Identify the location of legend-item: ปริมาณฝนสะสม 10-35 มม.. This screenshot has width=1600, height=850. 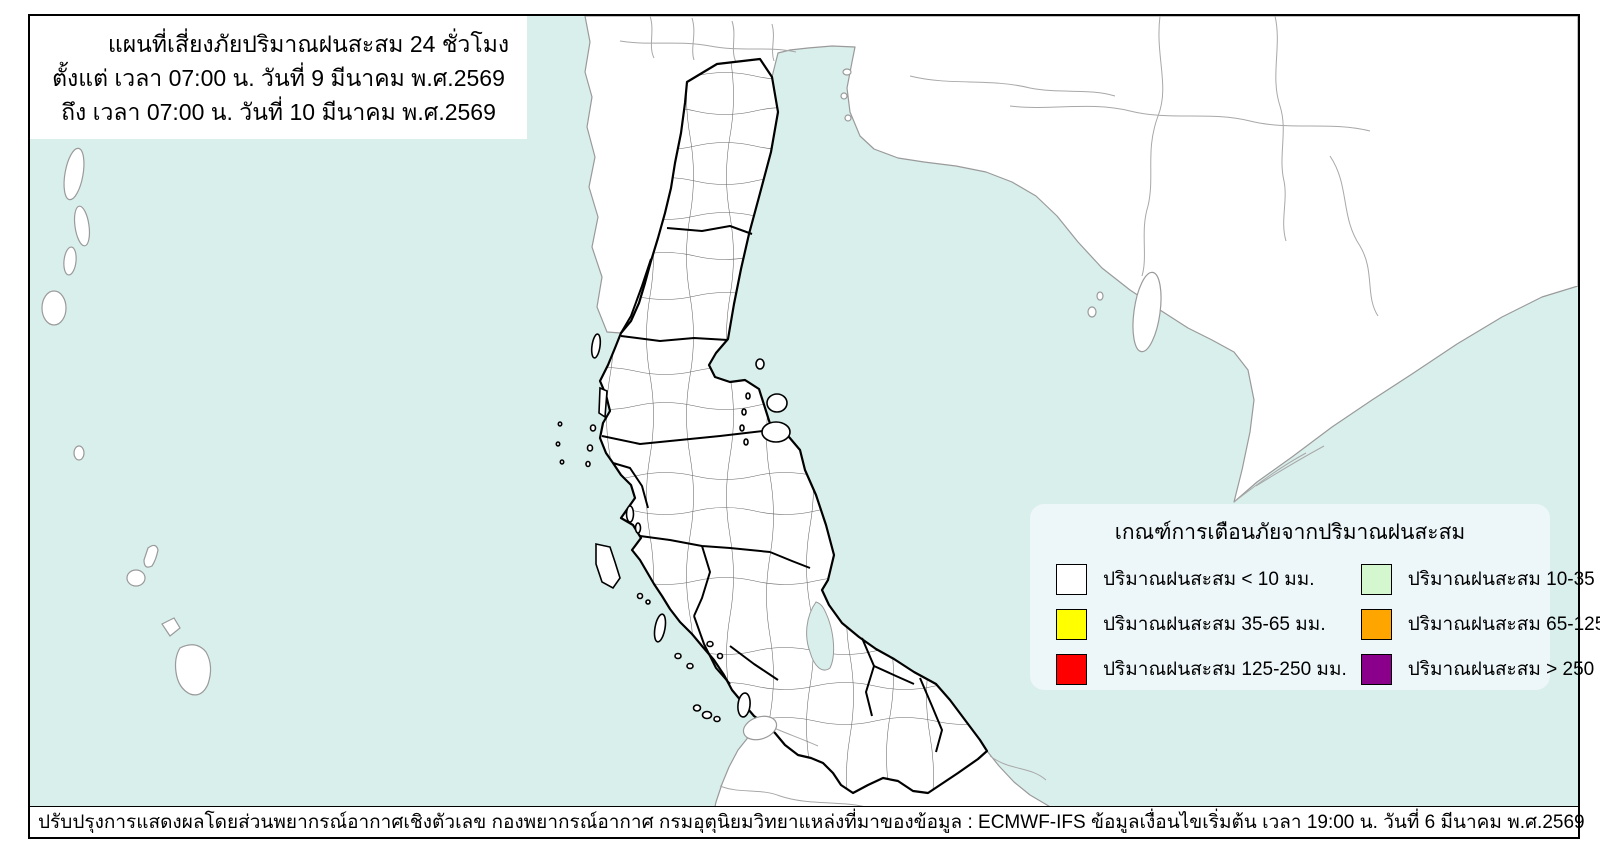
(1480, 579).